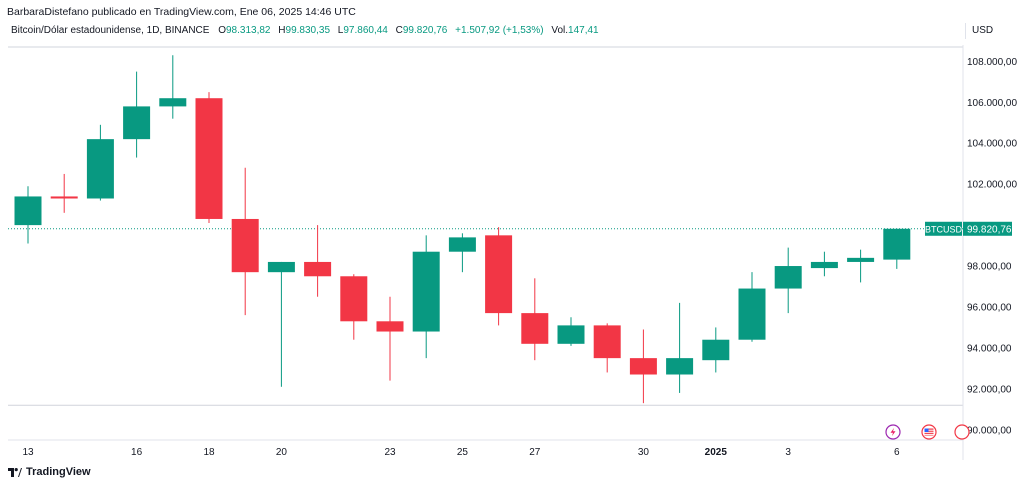 This screenshot has height=486, width=1024. I want to click on us-flag-event-icon, so click(929, 432).